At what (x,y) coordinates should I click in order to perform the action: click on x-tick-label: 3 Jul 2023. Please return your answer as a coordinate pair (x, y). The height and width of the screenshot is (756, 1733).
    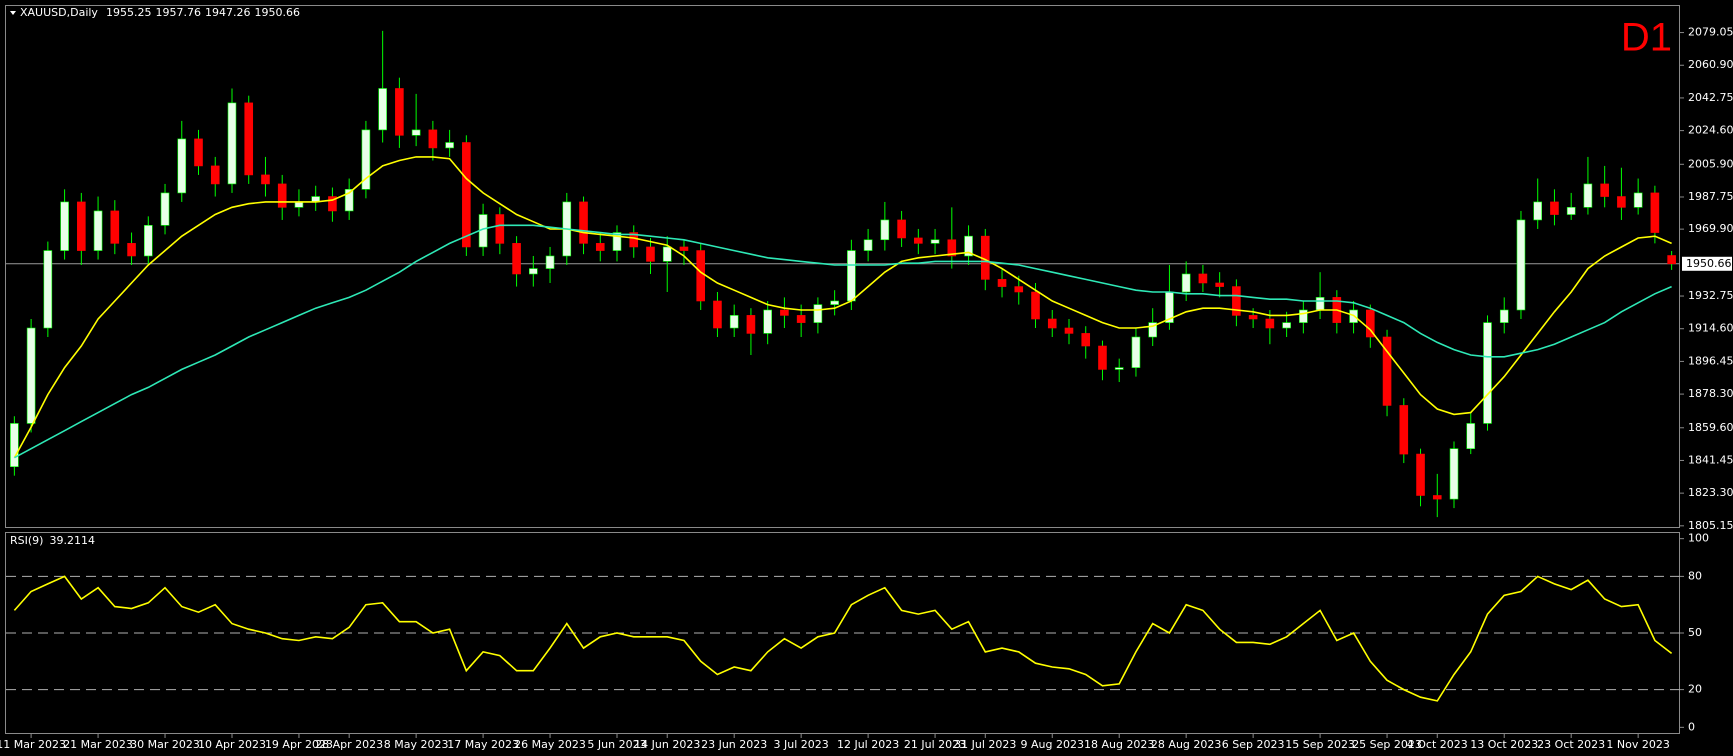
    Looking at the image, I should click on (801, 744).